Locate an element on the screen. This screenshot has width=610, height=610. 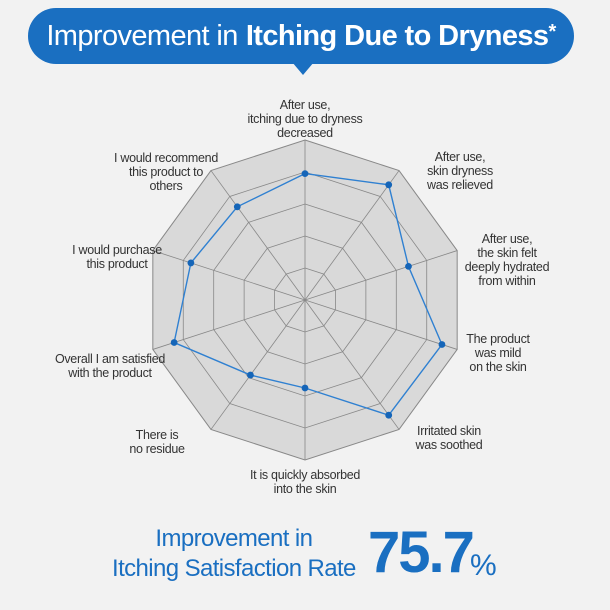
axis-label: Overall I am satisfied with the product is located at coordinates (110, 366).